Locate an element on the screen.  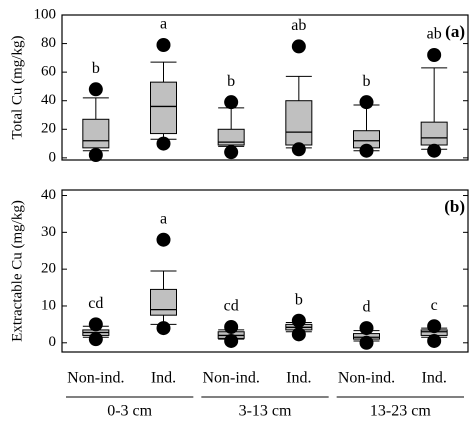
significance-letter: c is located at coordinates (434, 305).